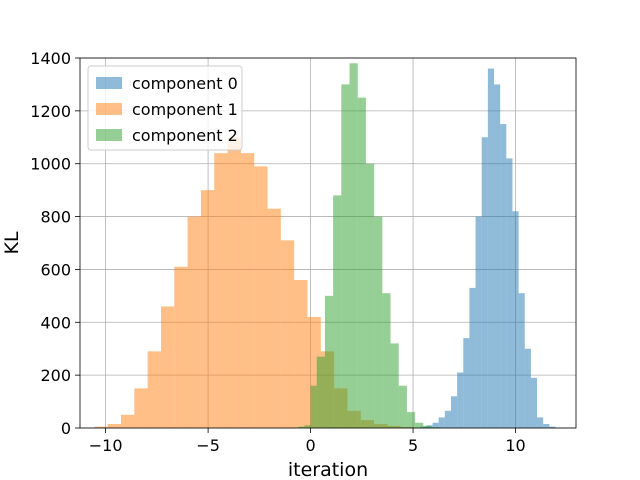 The image size is (640, 480). Describe the element at coordinates (55, 322) in the screenshot. I see `y-tick-label: 400` at that location.